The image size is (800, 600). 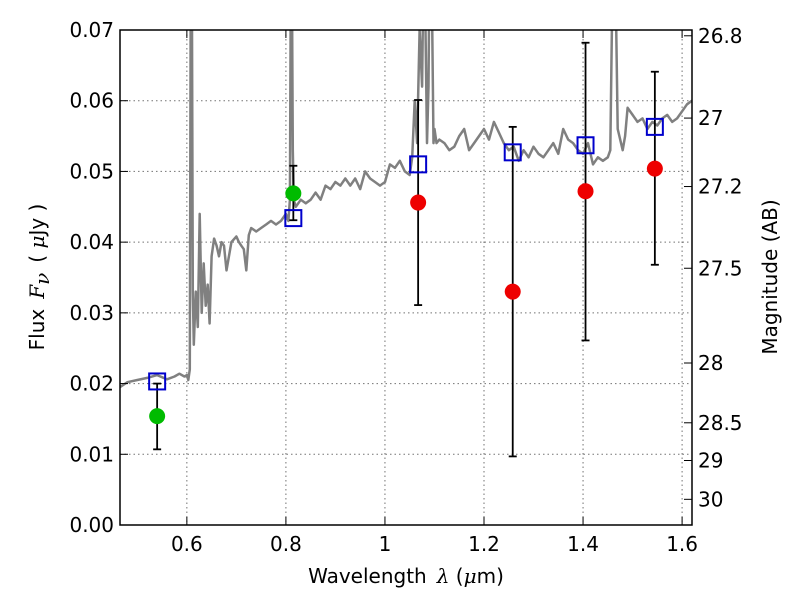 I want to click on y2-tick-label: 28, so click(x=710, y=363).